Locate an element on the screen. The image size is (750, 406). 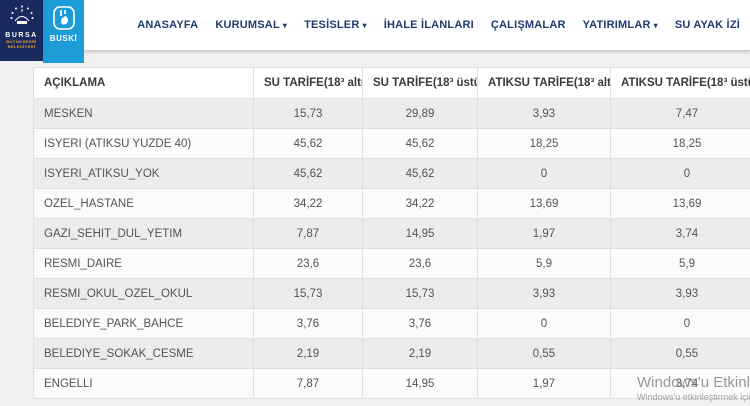
header-logos: BURSA BÜYÜKŞEHİR BELEDİYESİ BUSKİ is located at coordinates (42, 31).